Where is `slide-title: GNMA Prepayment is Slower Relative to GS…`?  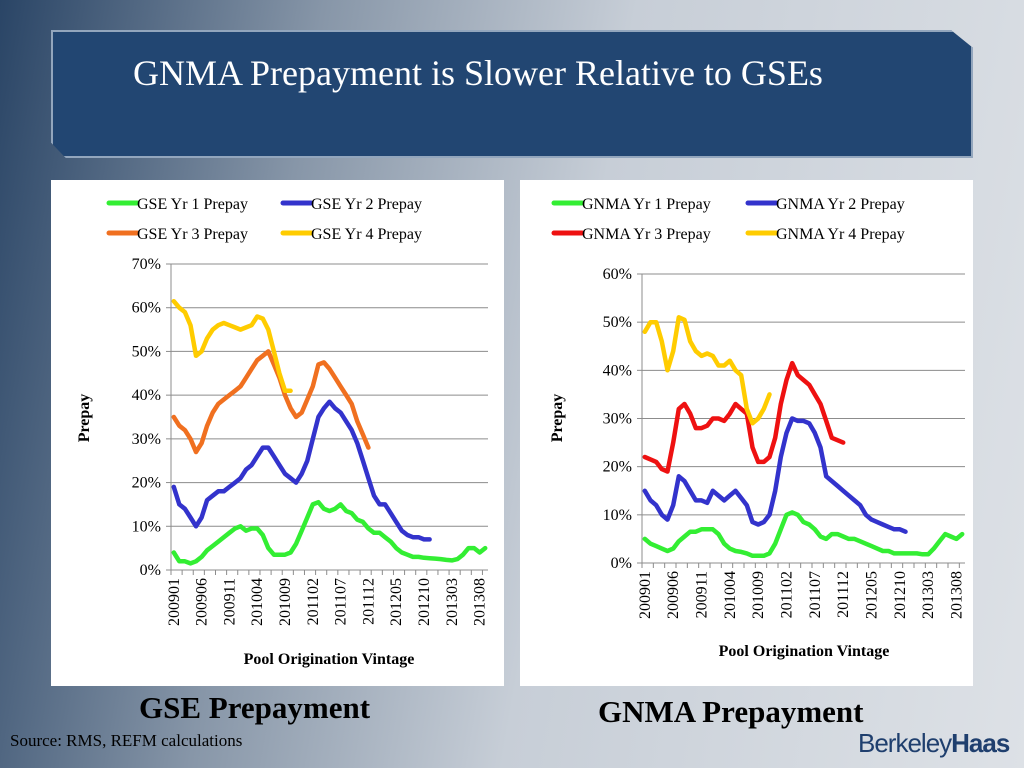
slide-title: GNMA Prepayment is Slower Relative to GS… is located at coordinates (478, 73).